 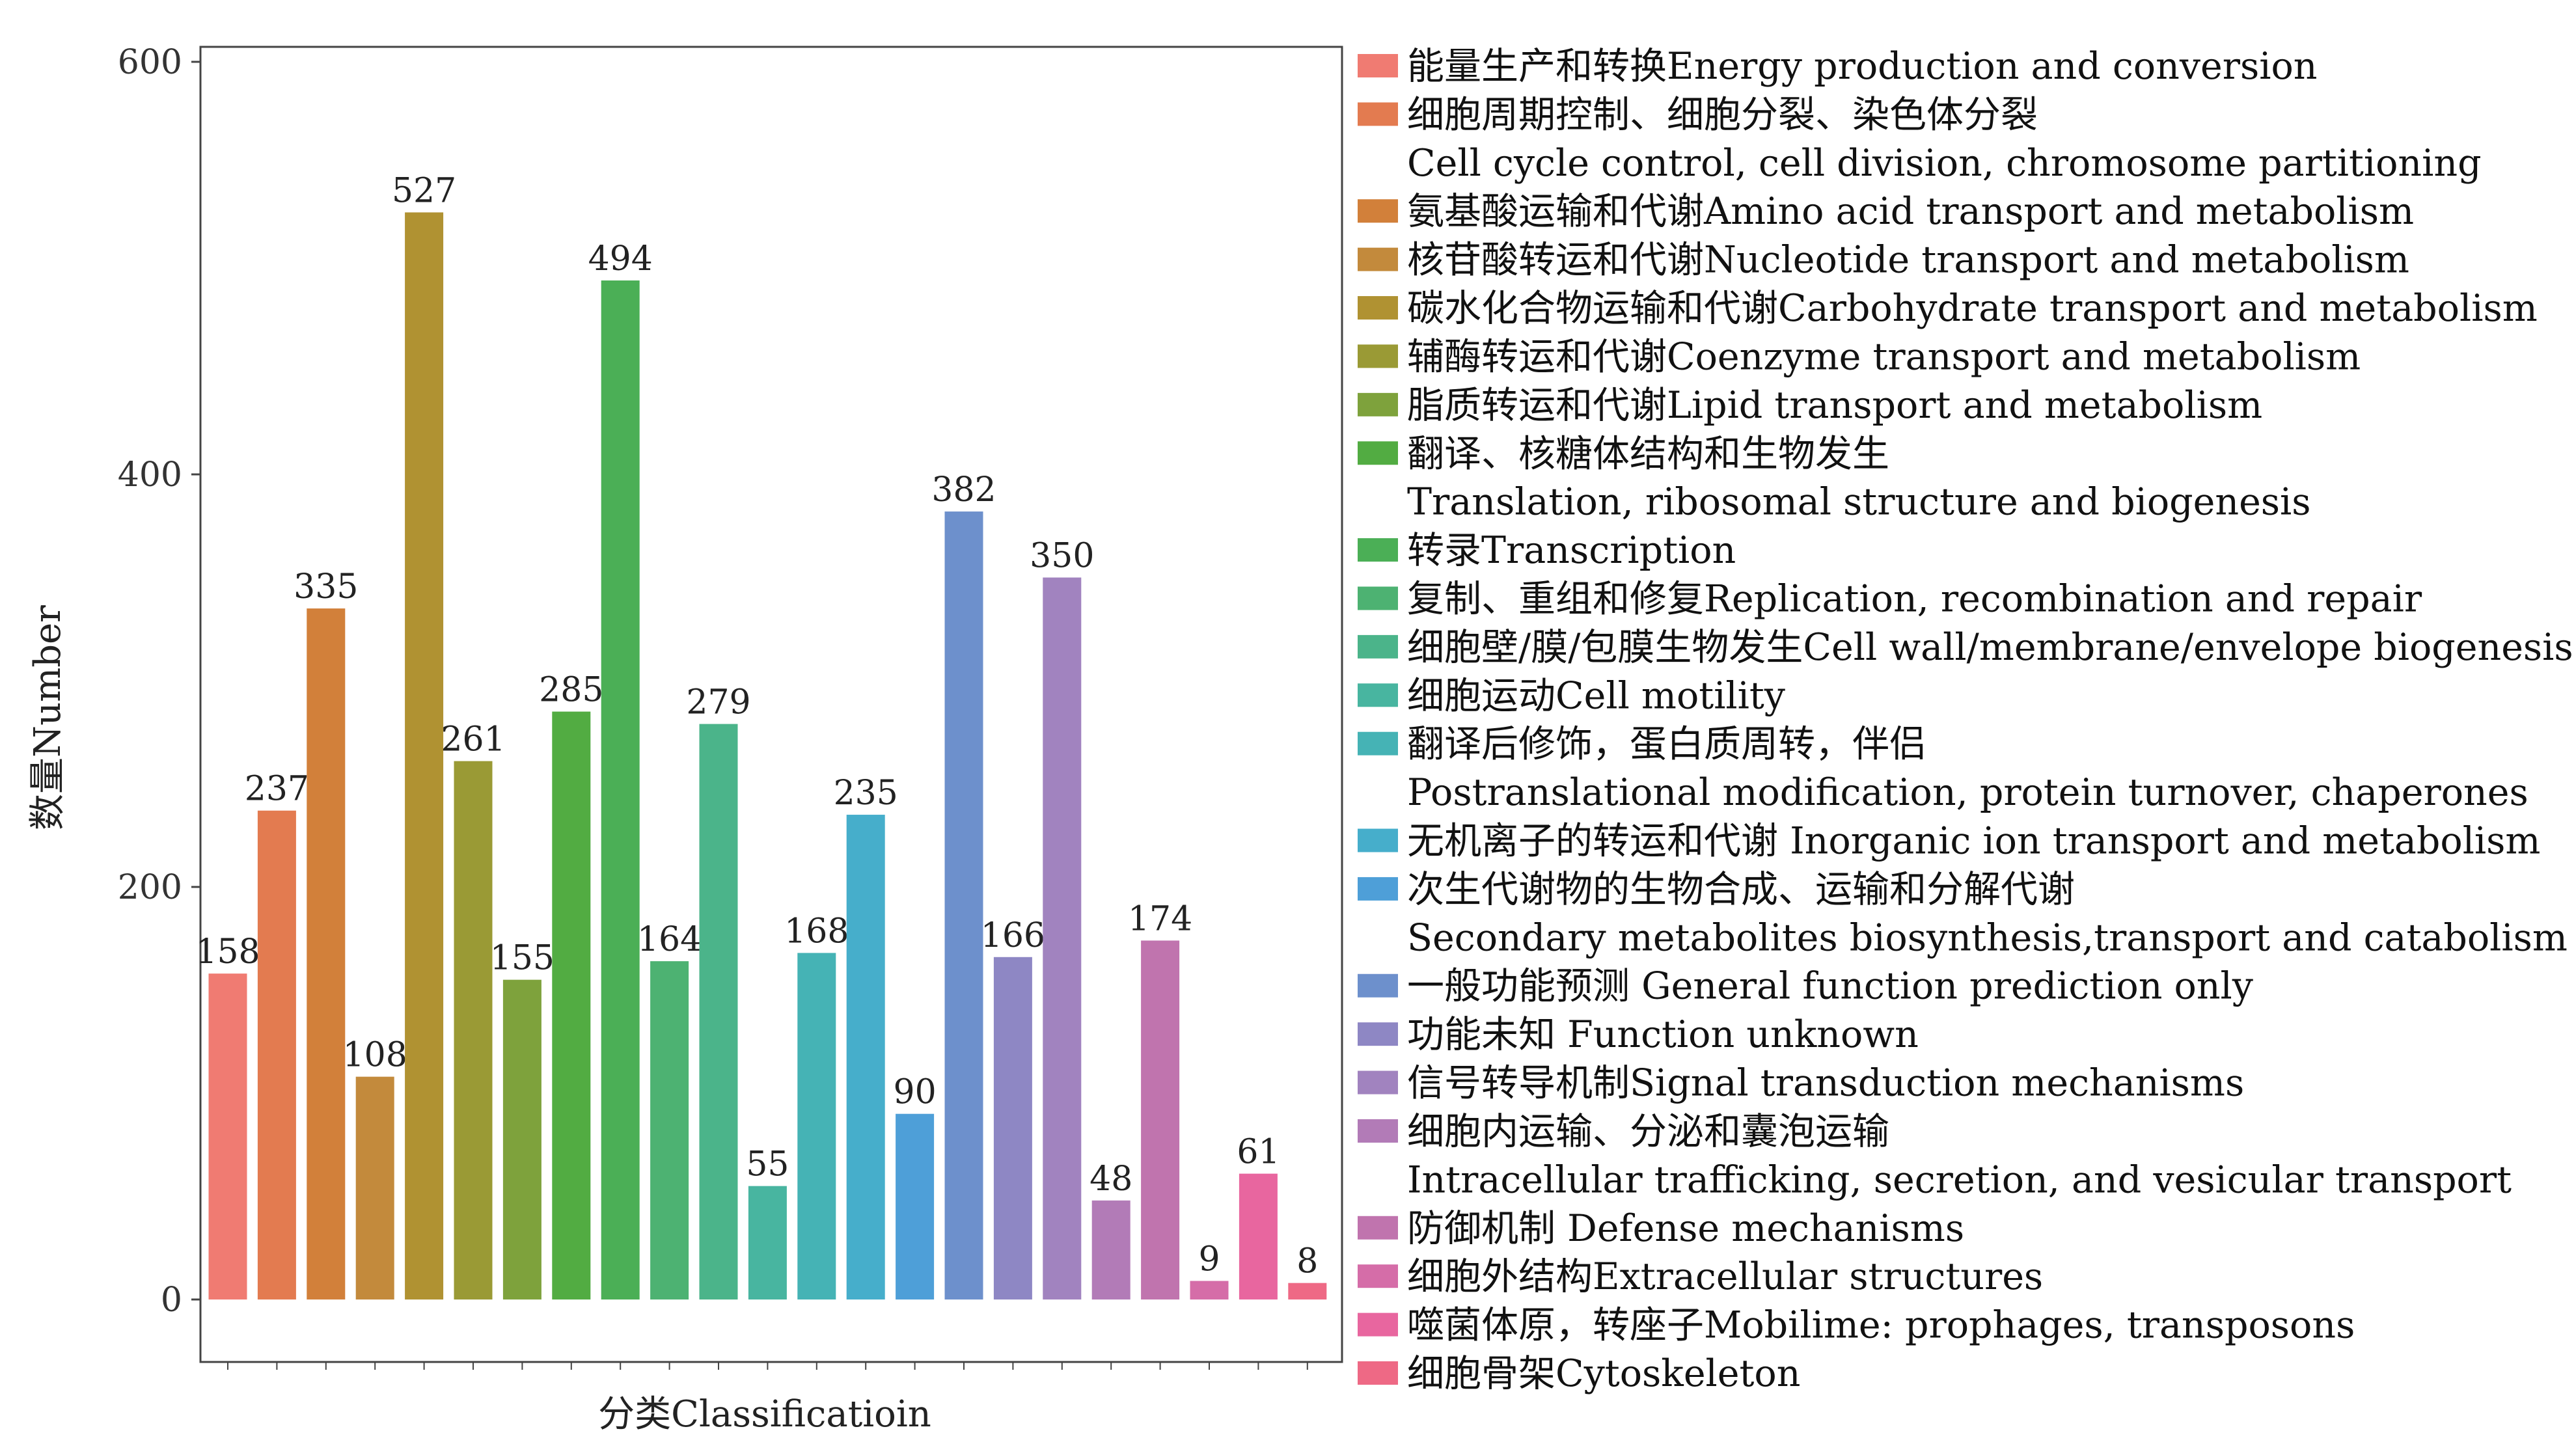 What do you see at coordinates (1725, 1276) in the screenshot?
I see `legend-label: 细胞外结构Extracellular structures` at bounding box center [1725, 1276].